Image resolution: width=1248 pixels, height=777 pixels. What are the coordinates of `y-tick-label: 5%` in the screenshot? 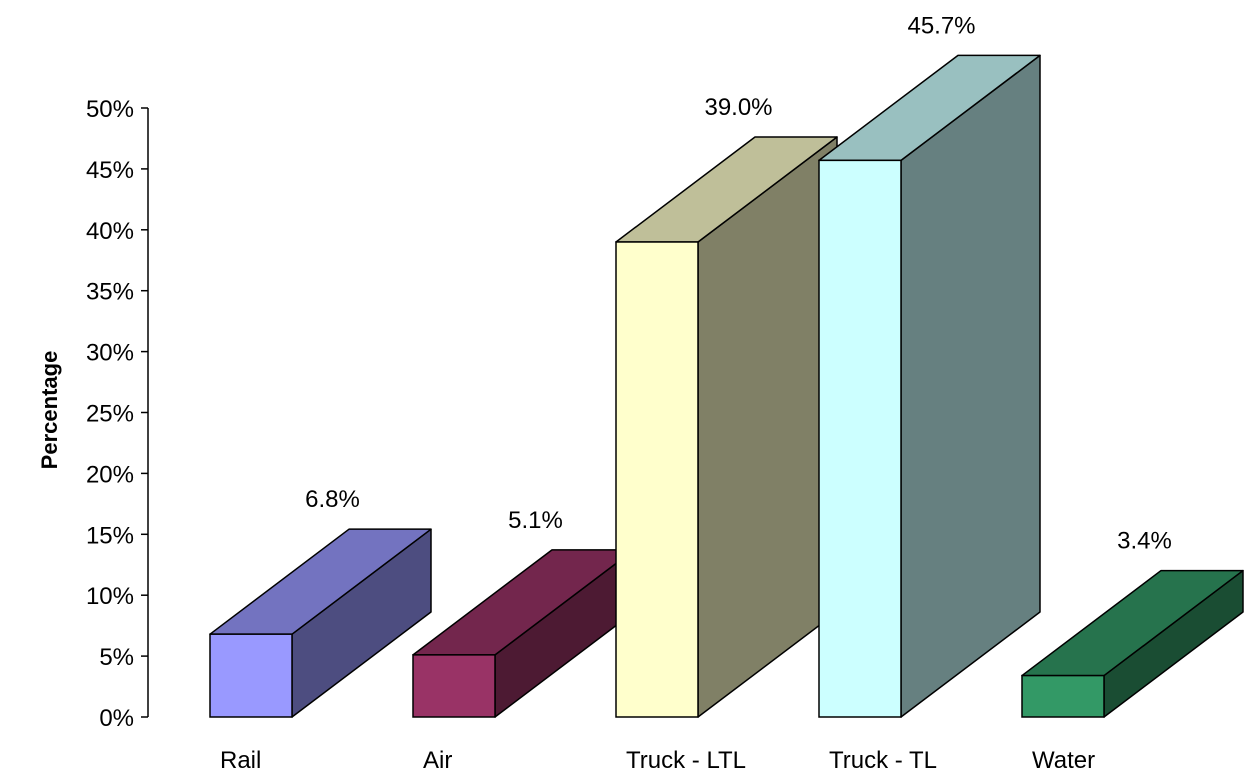 It's located at (116, 657).